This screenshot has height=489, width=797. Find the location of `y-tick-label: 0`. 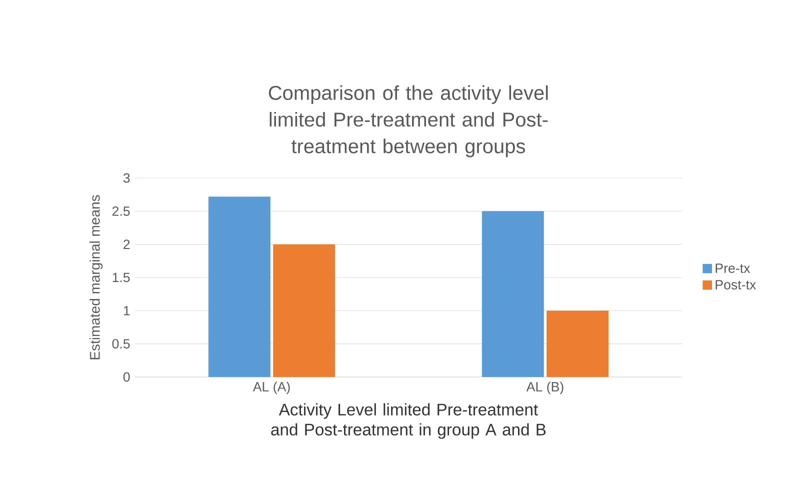

y-tick-label: 0 is located at coordinates (126, 377).